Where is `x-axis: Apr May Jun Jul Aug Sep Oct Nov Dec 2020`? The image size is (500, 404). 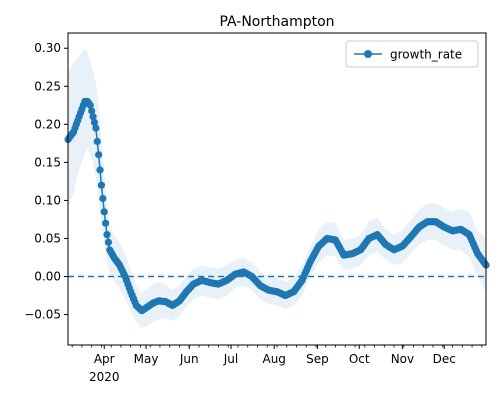 x-axis: Apr May Jun Jul Aug Sep Oct Nov Dec 2020 is located at coordinates (277, 364).